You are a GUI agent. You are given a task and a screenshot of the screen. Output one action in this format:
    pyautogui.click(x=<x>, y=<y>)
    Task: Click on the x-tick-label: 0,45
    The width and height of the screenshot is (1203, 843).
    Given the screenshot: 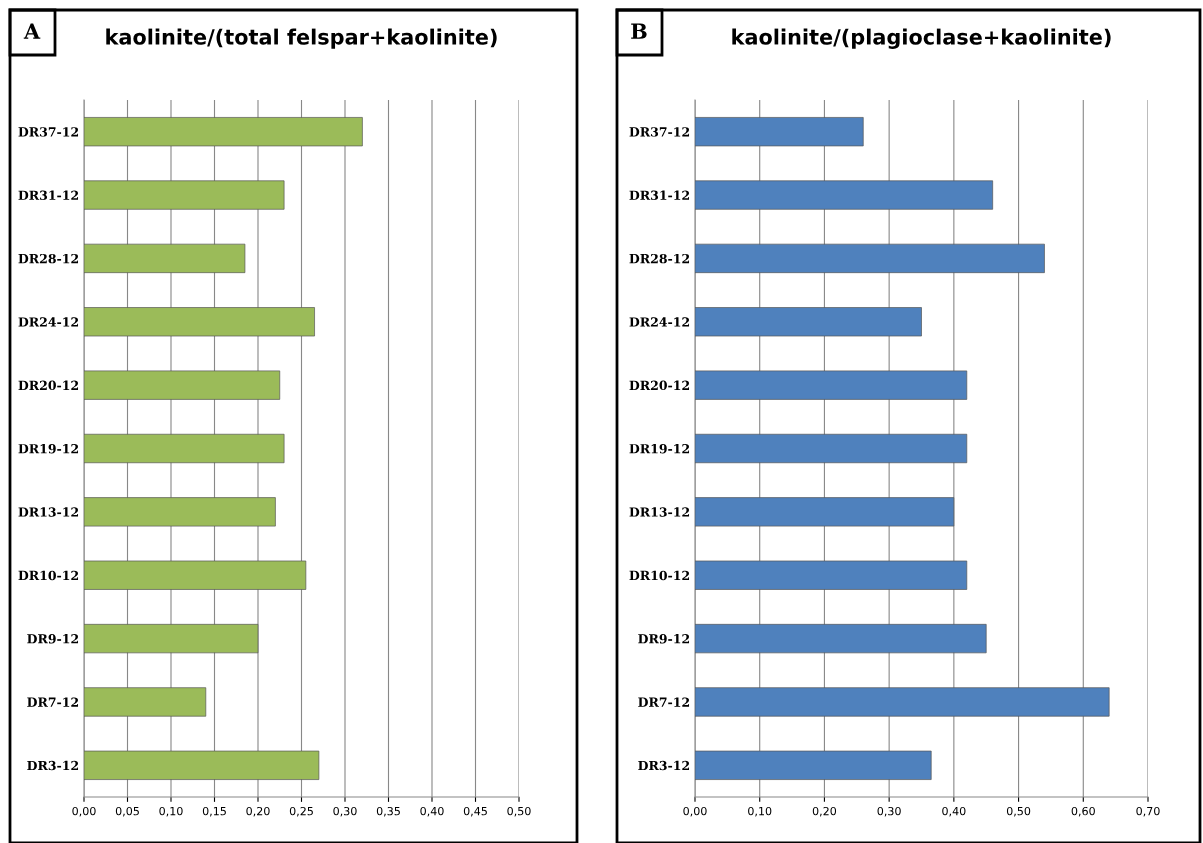 What is the action you would take?
    pyautogui.click(x=475, y=811)
    